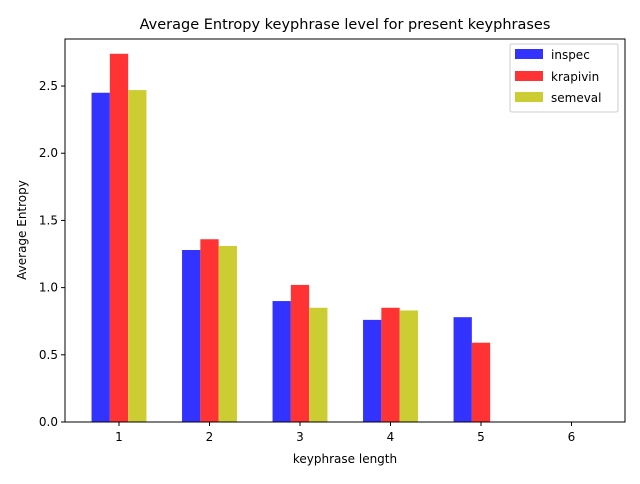 This screenshot has width=640, height=484. I want to click on x-tick-label: 4, so click(391, 437).